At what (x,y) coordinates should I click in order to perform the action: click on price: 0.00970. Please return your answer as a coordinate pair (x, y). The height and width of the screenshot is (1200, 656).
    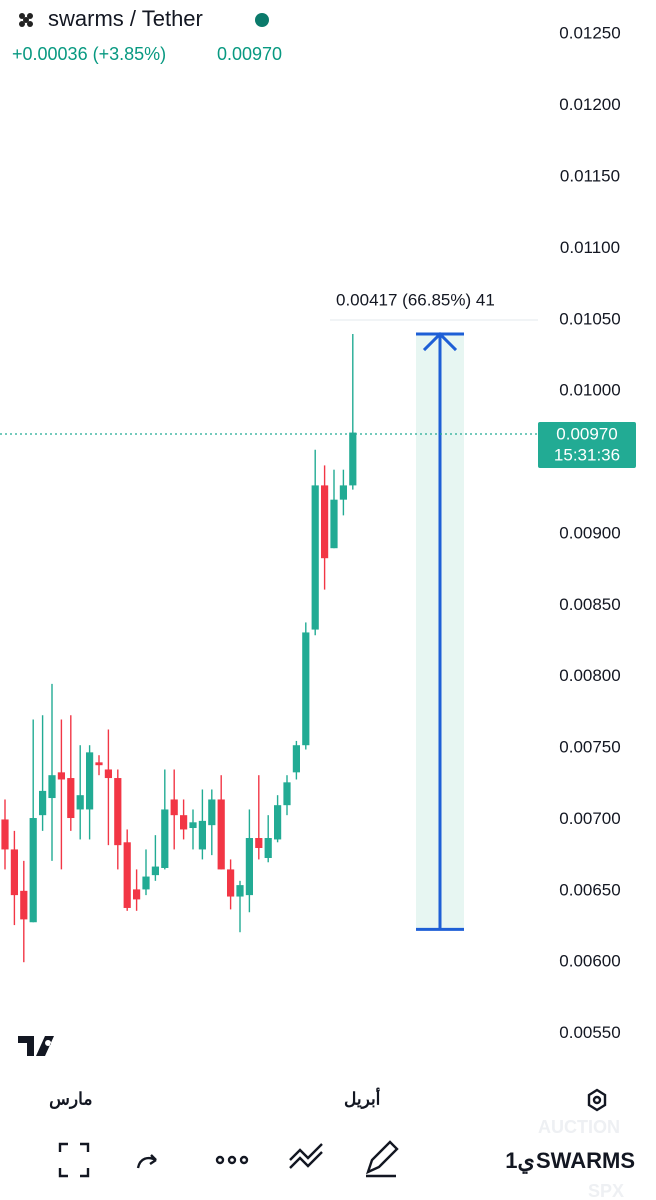
    Looking at the image, I should click on (249, 54).